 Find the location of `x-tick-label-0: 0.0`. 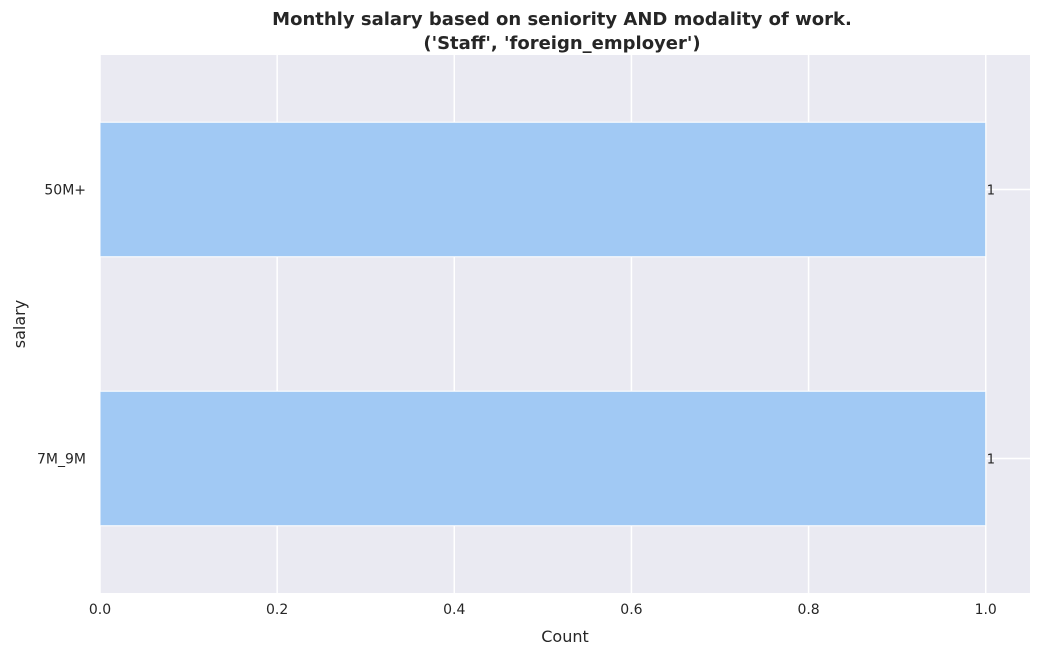

x-tick-label-0: 0.0 is located at coordinates (100, 610).